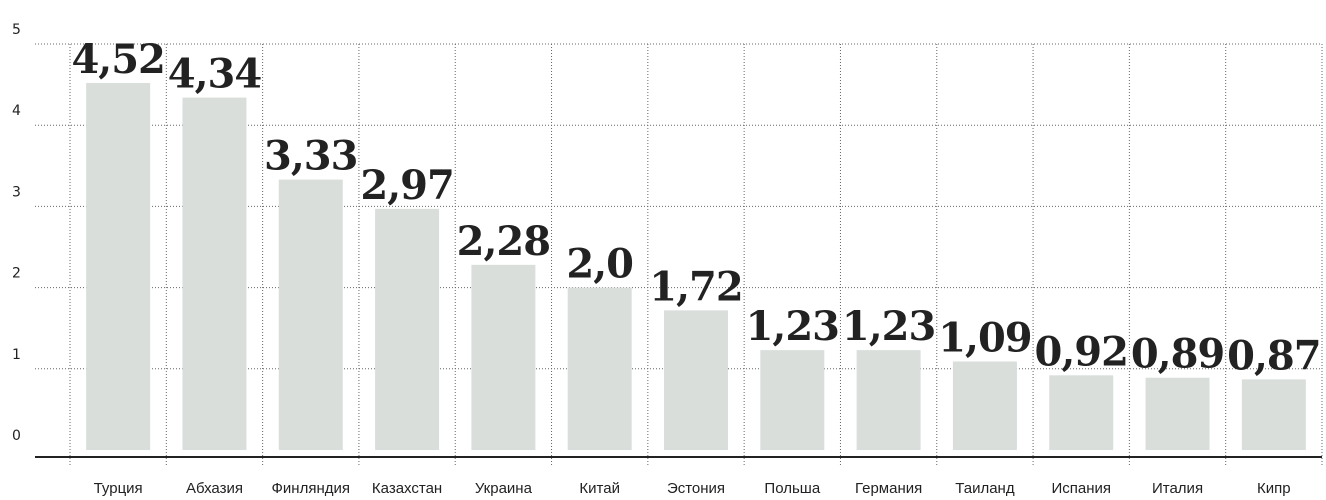 Image resolution: width=1326 pixels, height=500 pixels. Describe the element at coordinates (407, 488) in the screenshot. I see `x-tick-label: Казахстан` at that location.